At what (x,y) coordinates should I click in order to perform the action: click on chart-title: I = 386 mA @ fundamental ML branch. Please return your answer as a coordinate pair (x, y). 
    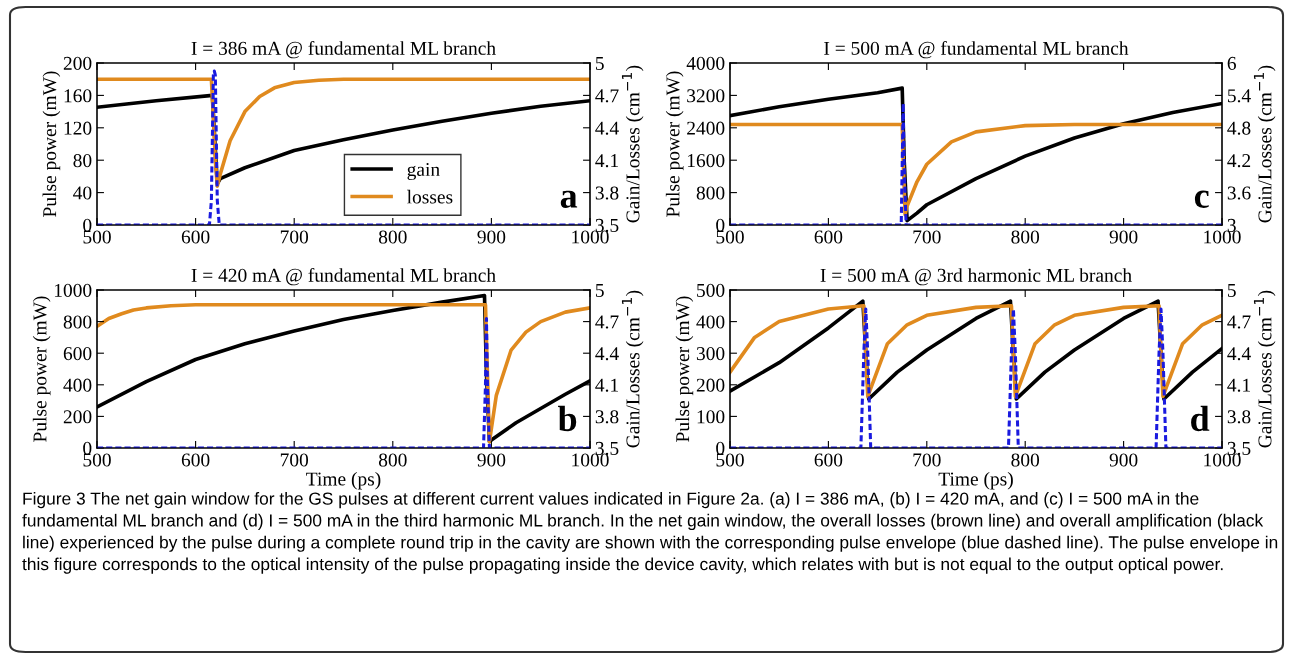
    Looking at the image, I should click on (343, 49).